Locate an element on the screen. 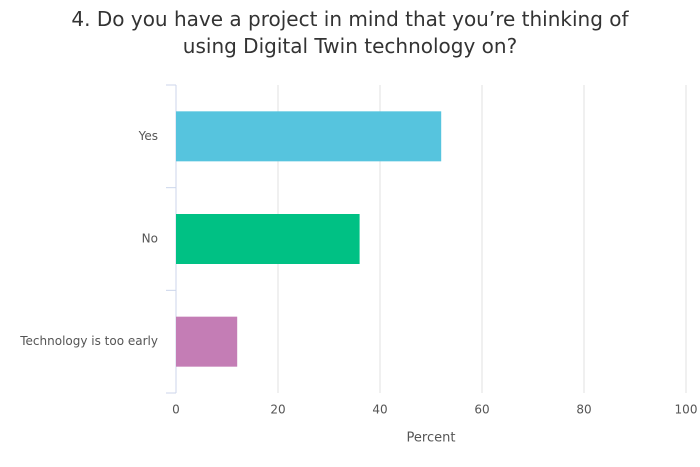  x-tick-label: 40 is located at coordinates (379, 410).